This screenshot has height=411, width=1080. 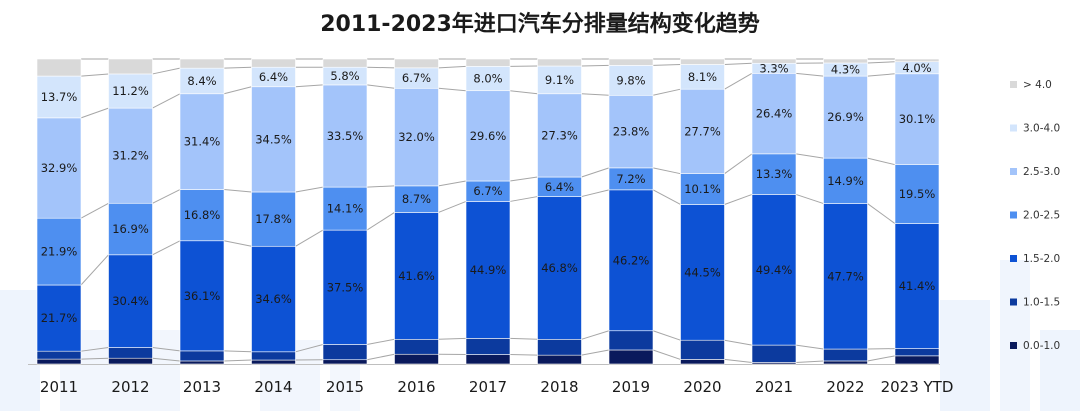 I want to click on data-label: 37.5%, so click(x=345, y=287).